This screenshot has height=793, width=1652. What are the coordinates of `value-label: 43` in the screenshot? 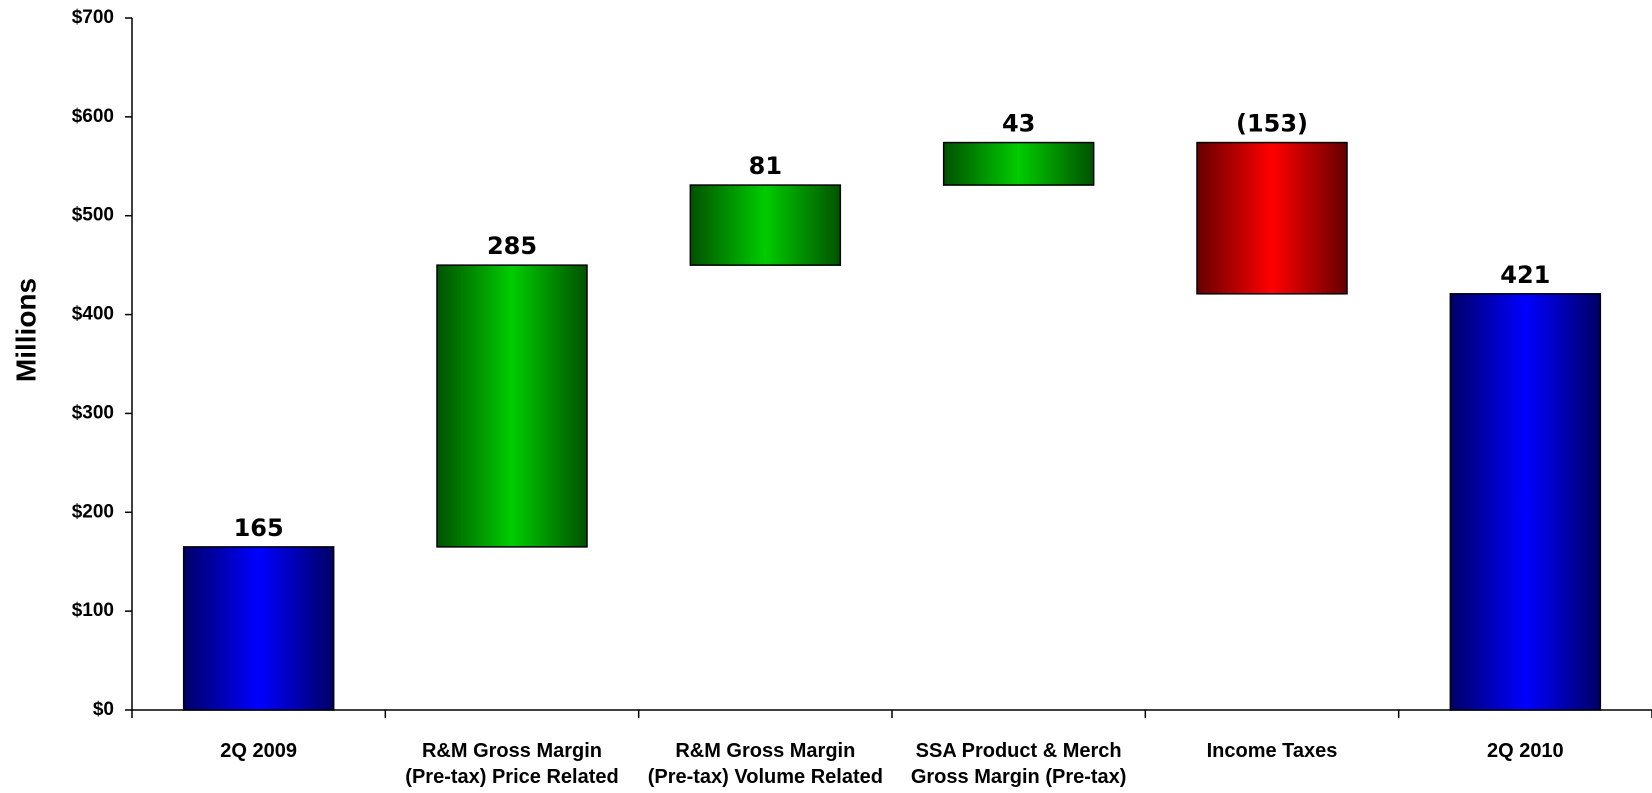 It's located at (1018, 124).